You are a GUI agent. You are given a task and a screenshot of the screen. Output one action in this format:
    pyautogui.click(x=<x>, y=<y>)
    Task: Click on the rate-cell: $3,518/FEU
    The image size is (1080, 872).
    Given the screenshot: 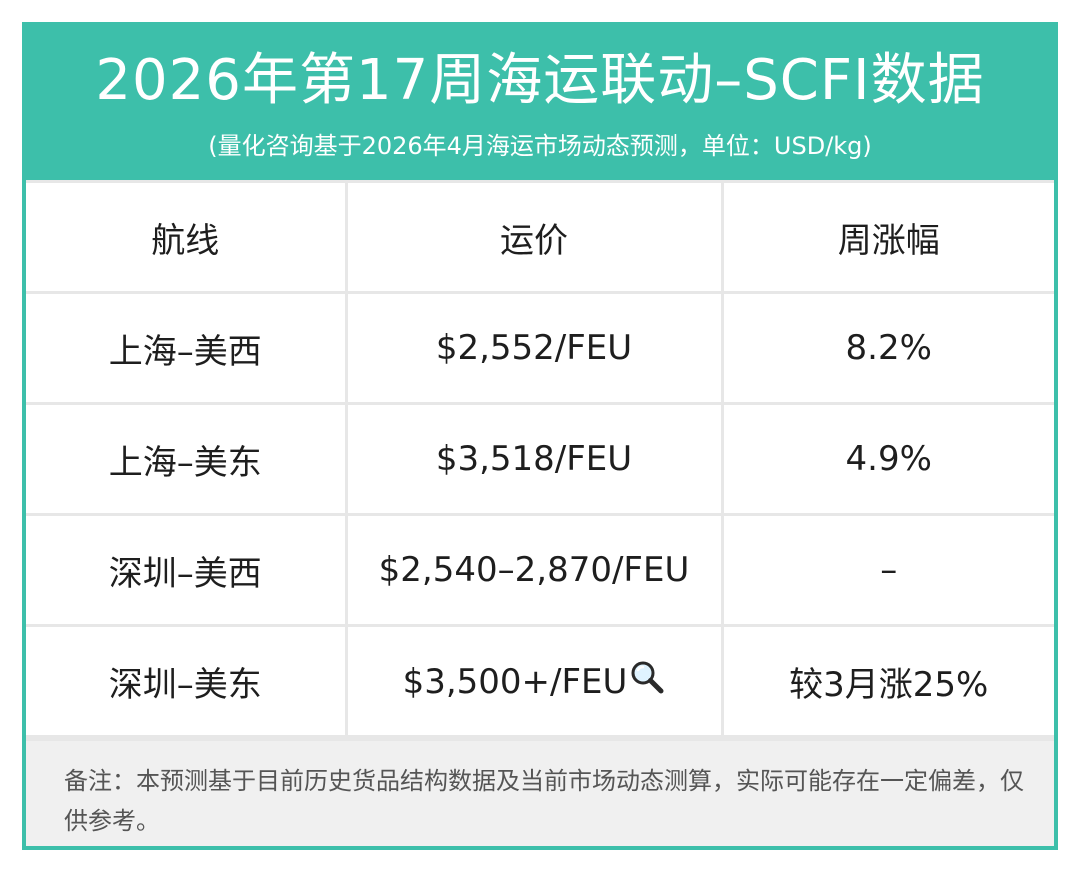 What is the action you would take?
    pyautogui.click(x=534, y=459)
    